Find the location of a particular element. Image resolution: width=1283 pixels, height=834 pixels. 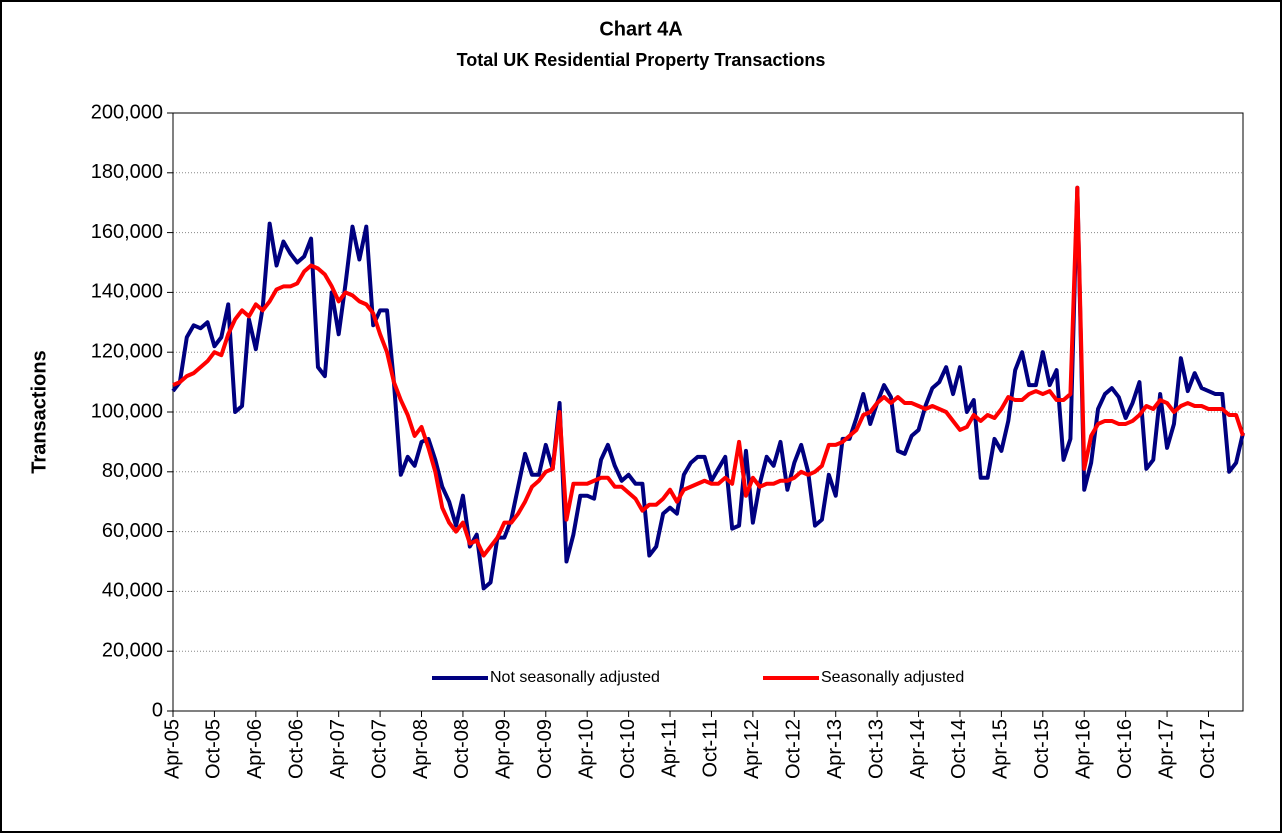

legend-label: Seasonally adjusted is located at coordinates (892, 677).